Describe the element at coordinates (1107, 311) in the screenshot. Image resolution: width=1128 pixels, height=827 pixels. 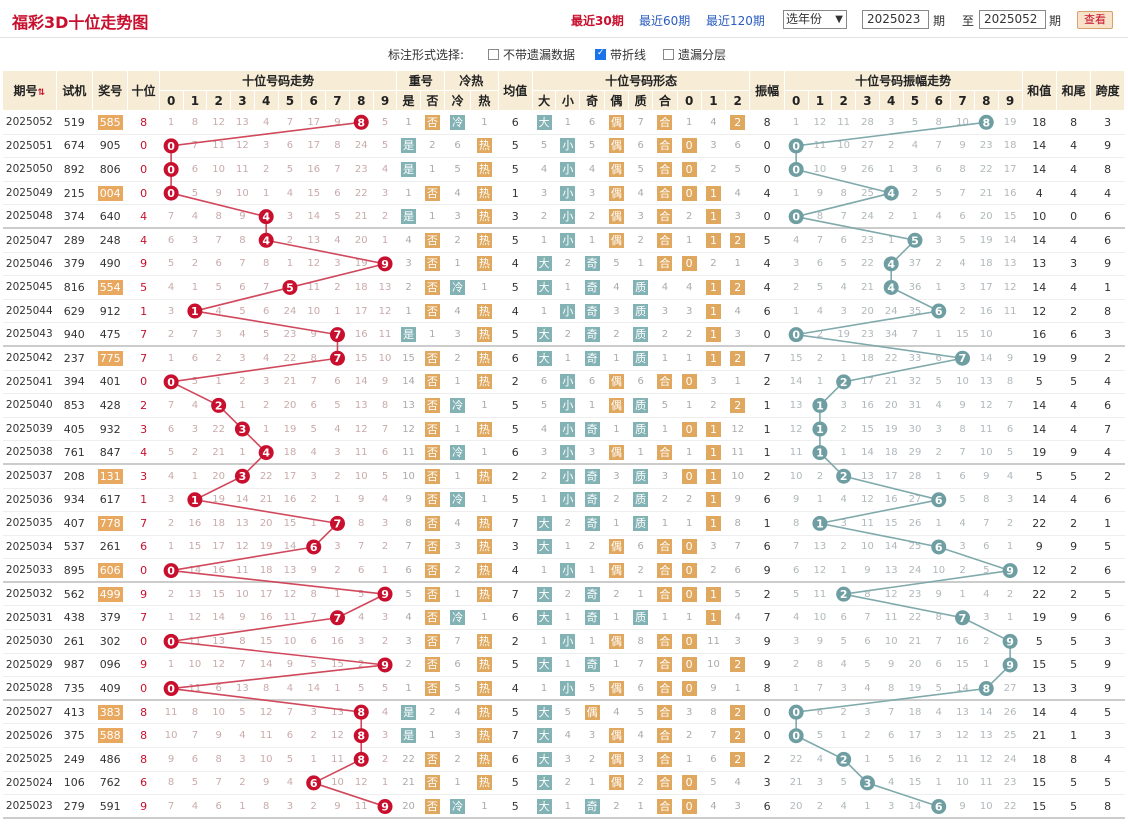
I see `span-cell: 8` at that location.